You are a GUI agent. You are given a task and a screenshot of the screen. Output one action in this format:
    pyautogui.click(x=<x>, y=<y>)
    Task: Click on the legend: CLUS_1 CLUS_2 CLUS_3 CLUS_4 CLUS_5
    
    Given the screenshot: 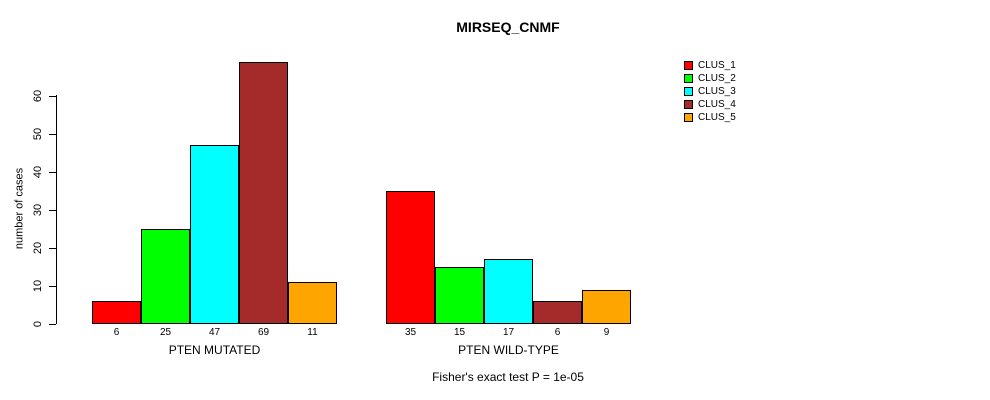 What is the action you would take?
    pyautogui.click(x=710, y=91)
    